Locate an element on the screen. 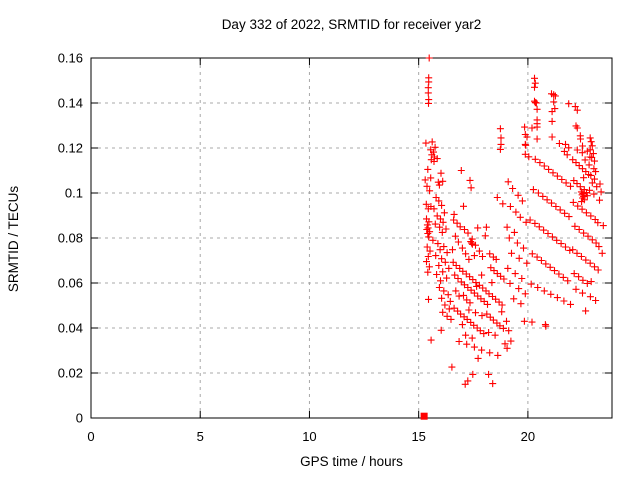 Image resolution: width=640 pixels, height=480 pixels. x-tick-label: 15 is located at coordinates (418, 436).